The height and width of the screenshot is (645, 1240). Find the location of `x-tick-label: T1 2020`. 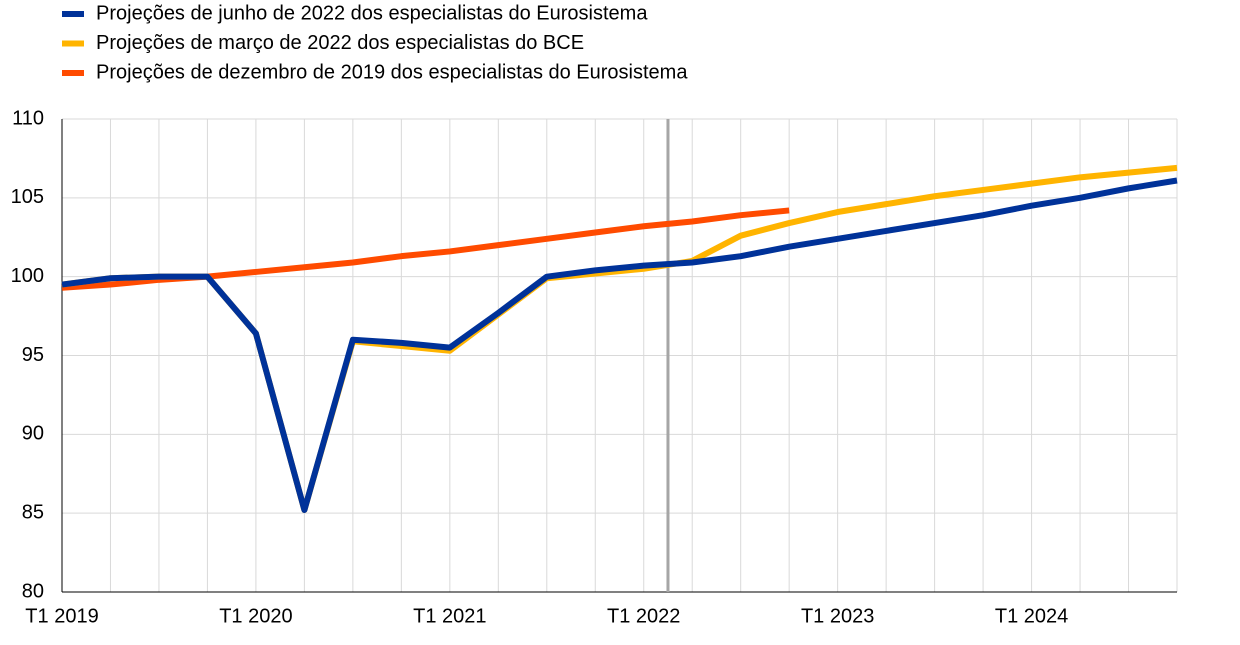

x-tick-label: T1 2020 is located at coordinates (255, 616).